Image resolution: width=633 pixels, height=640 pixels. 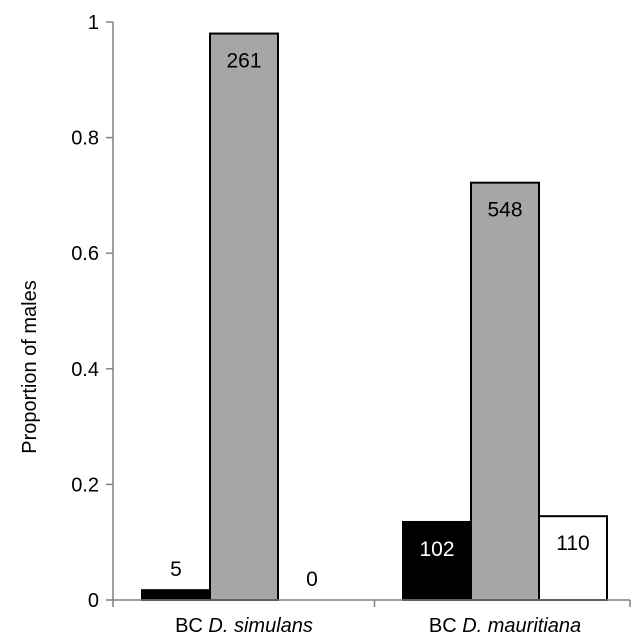 I want to click on y-tick-label: 0, so click(x=93, y=601).